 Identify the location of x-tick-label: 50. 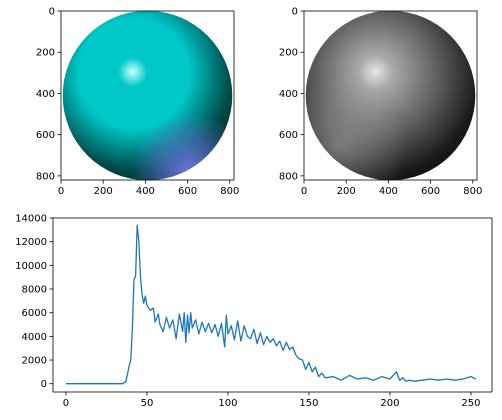
(147, 403).